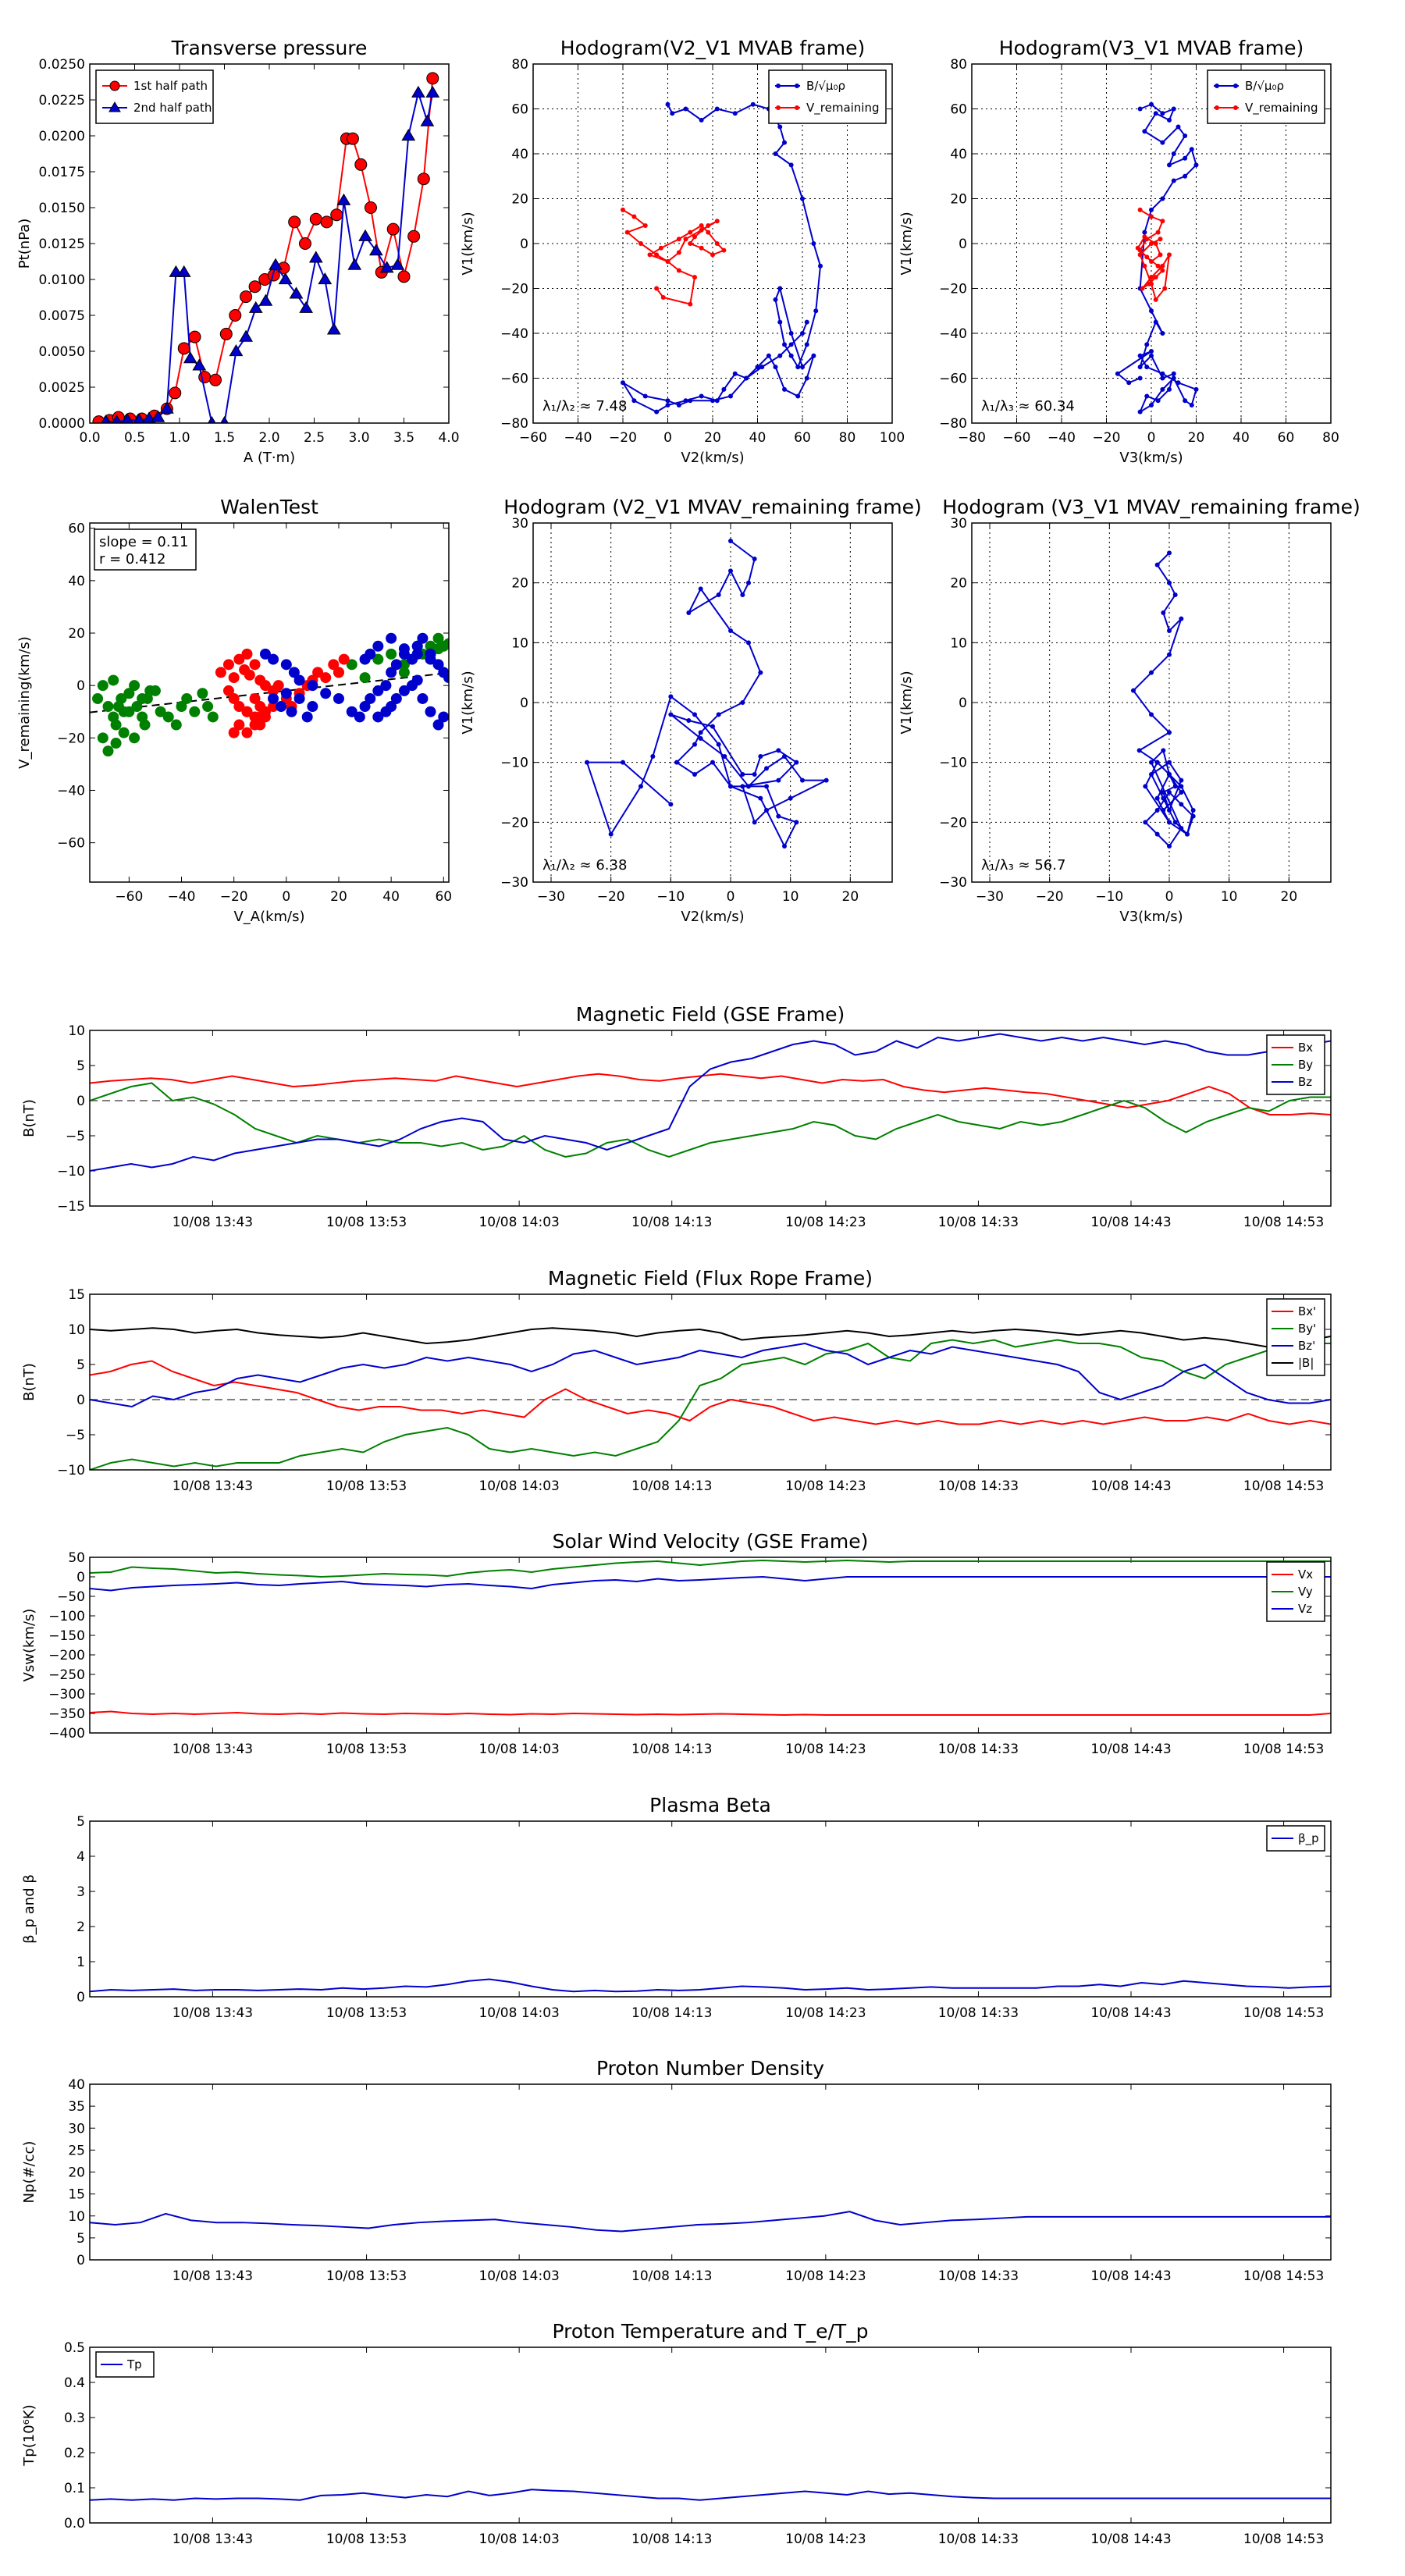 The width and height of the screenshot is (1405, 2576). Describe the element at coordinates (76, 2107) in the screenshot. I see `y-tick-label: 35` at that location.